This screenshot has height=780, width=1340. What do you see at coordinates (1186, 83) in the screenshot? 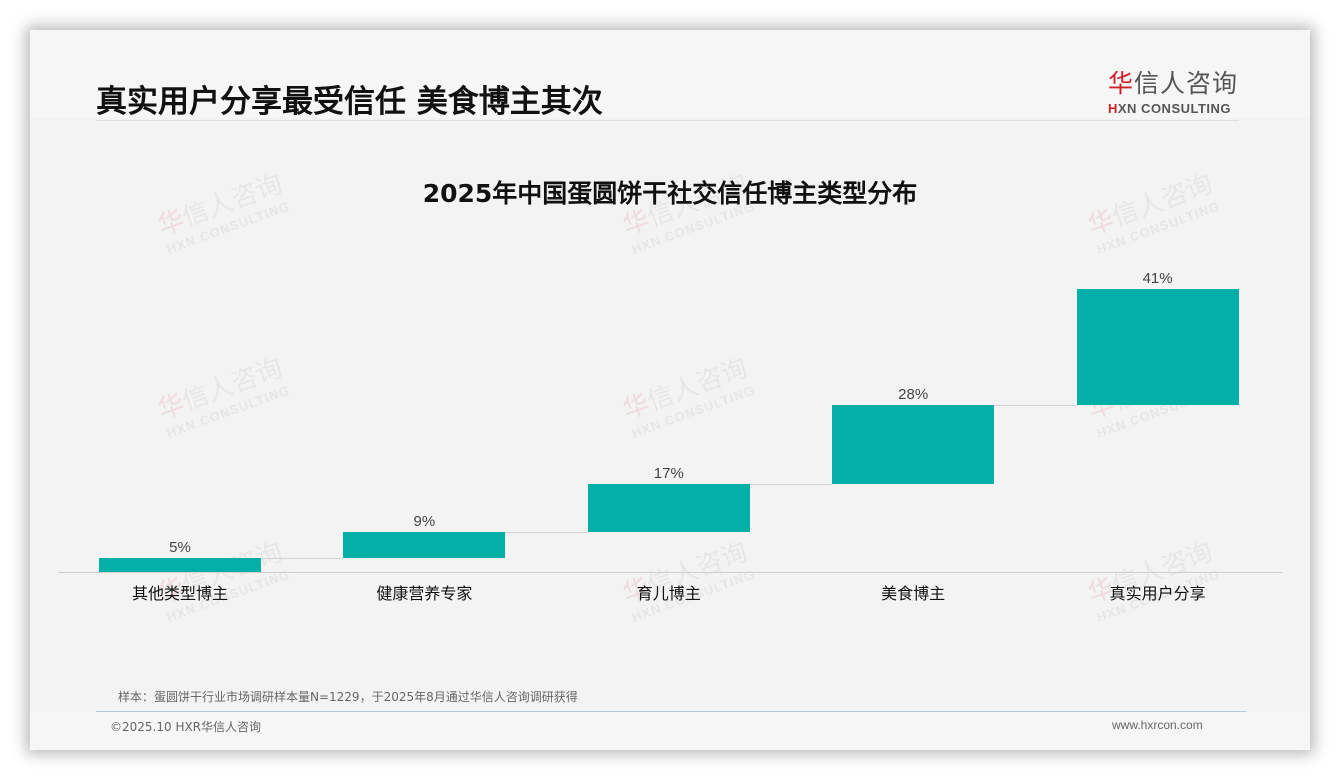
I see `logo-cn-text: 信人咨询` at bounding box center [1186, 83].